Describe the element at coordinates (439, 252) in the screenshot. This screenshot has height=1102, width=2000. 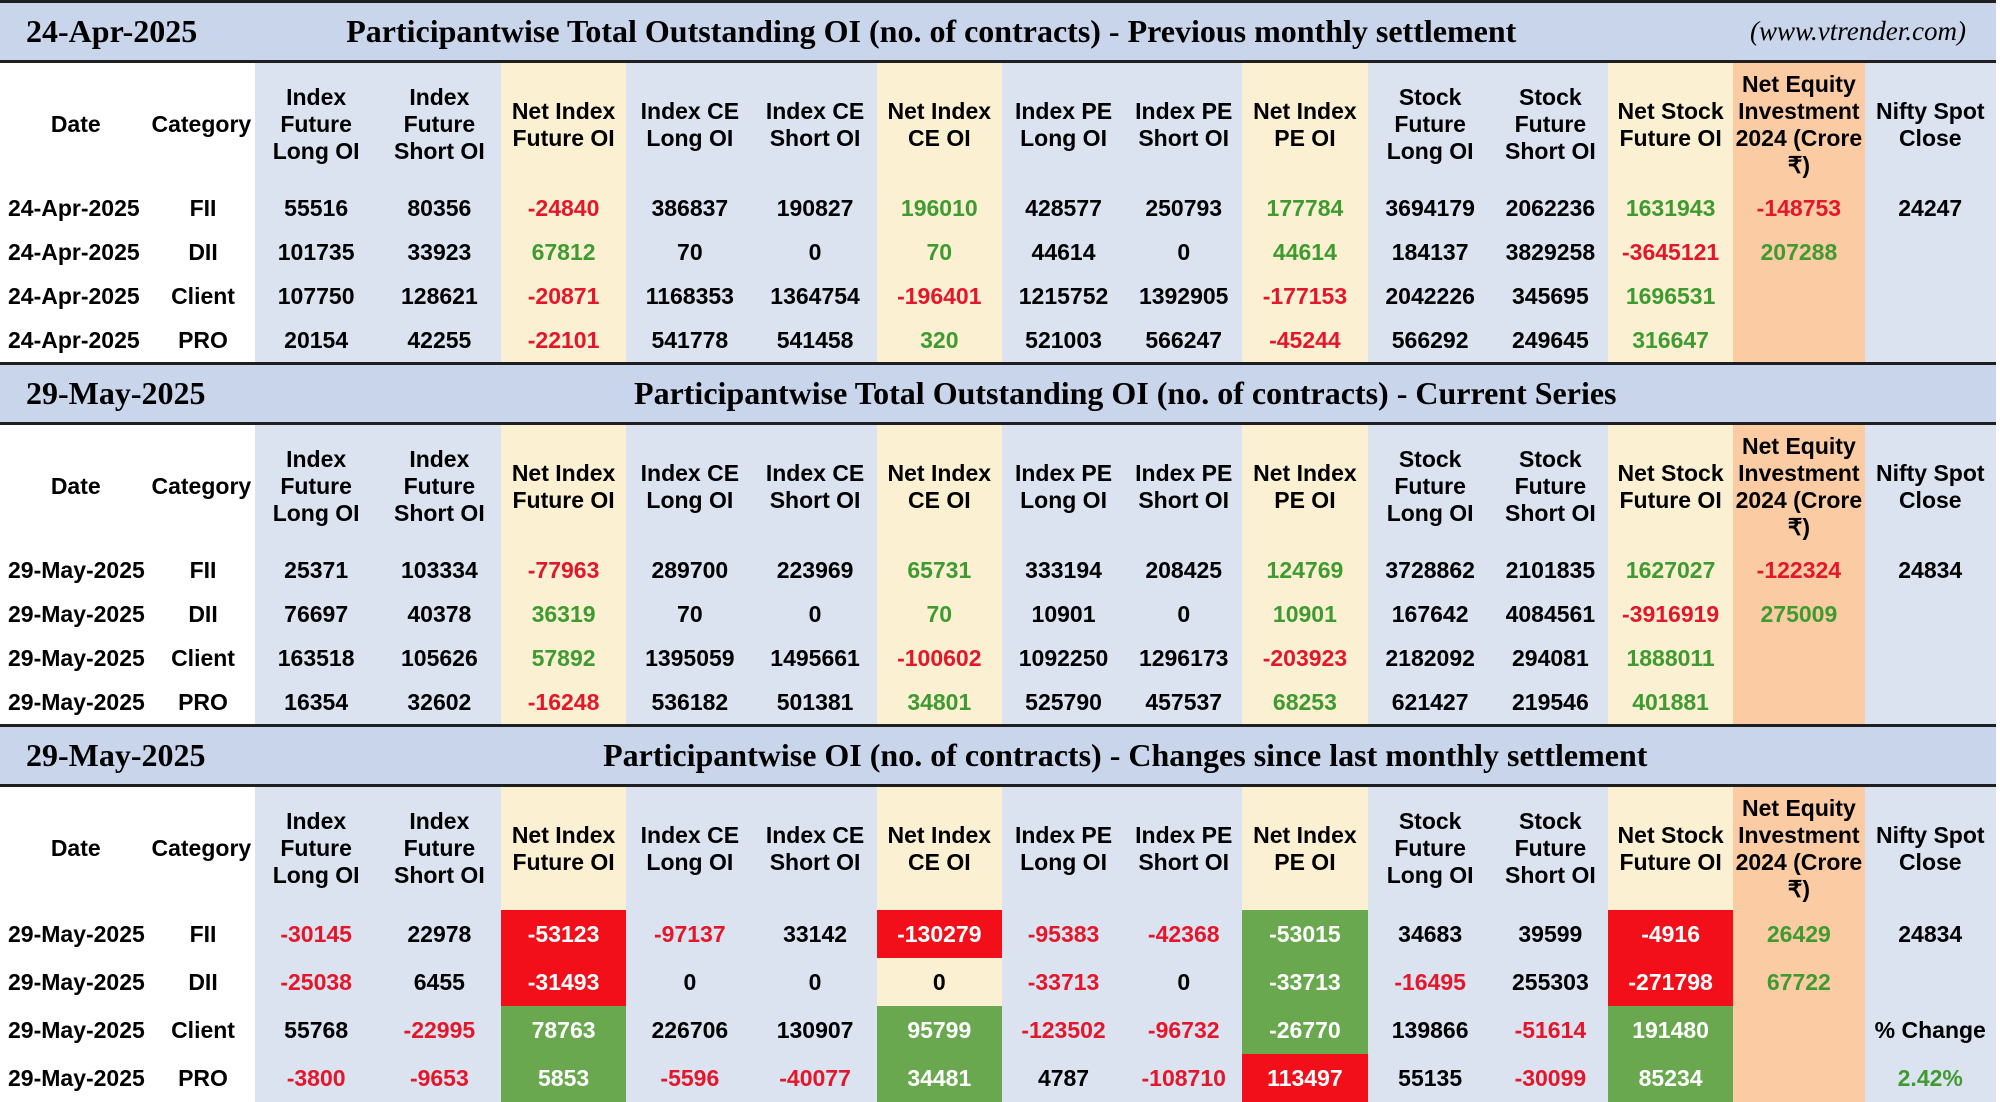
I see `cell-value: 33923` at that location.